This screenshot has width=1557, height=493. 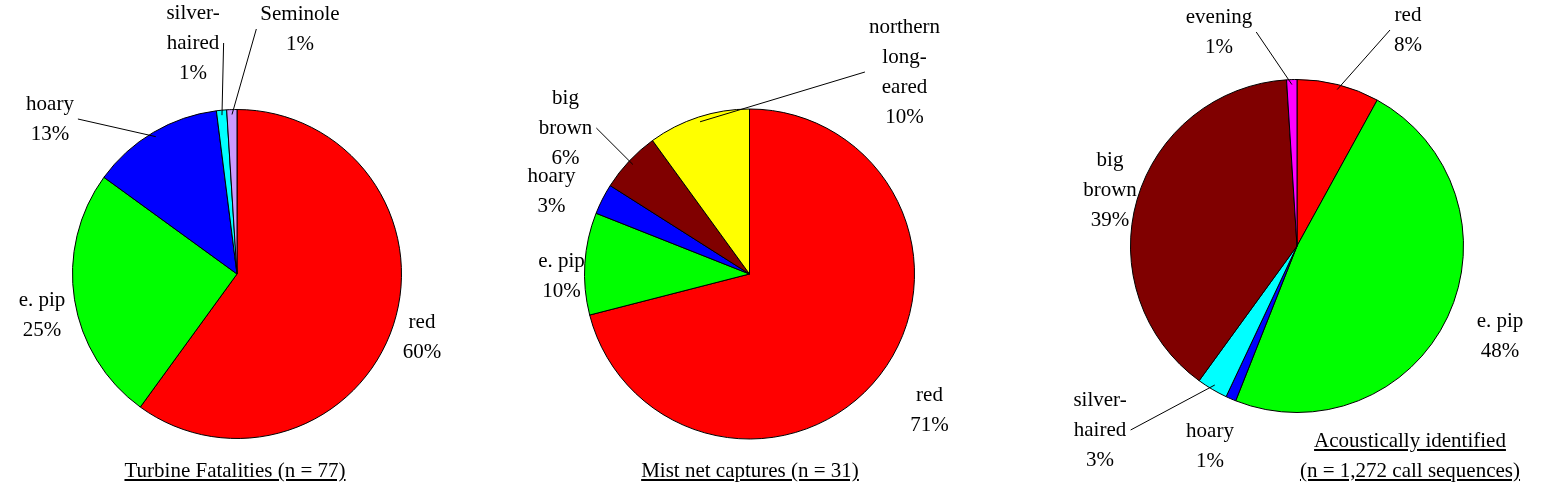 I want to click on slice-label: Seminole, so click(x=300, y=12).